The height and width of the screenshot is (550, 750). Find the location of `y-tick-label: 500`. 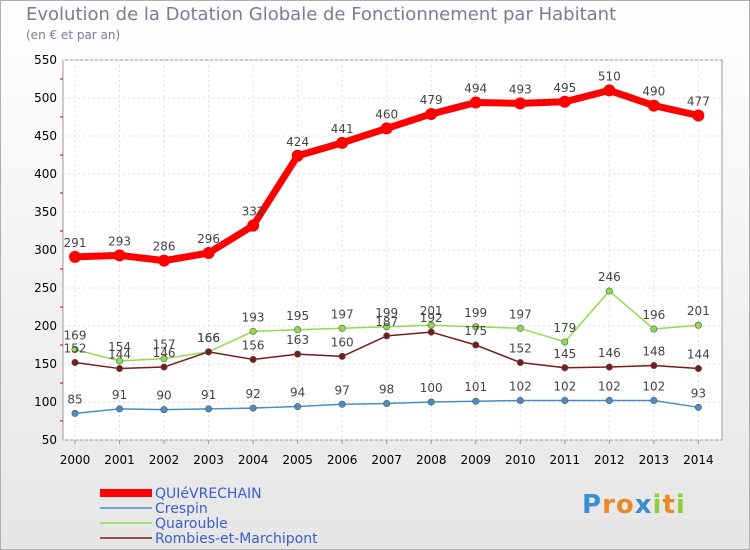

y-tick-label: 500 is located at coordinates (45, 98).